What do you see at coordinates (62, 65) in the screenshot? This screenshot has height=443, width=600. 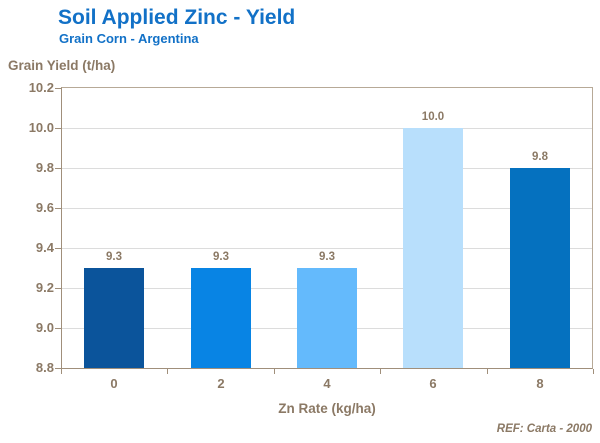 I see `y-axis-title: Grain Yield (t/ha)` at bounding box center [62, 65].